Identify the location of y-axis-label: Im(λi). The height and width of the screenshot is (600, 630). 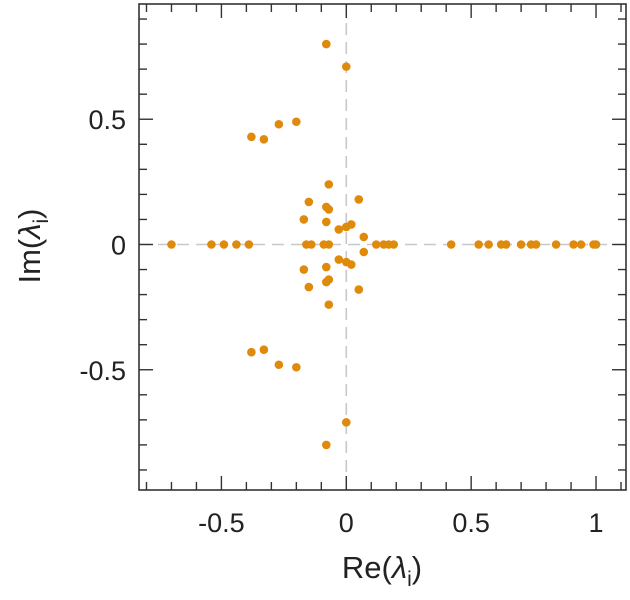
(32, 245).